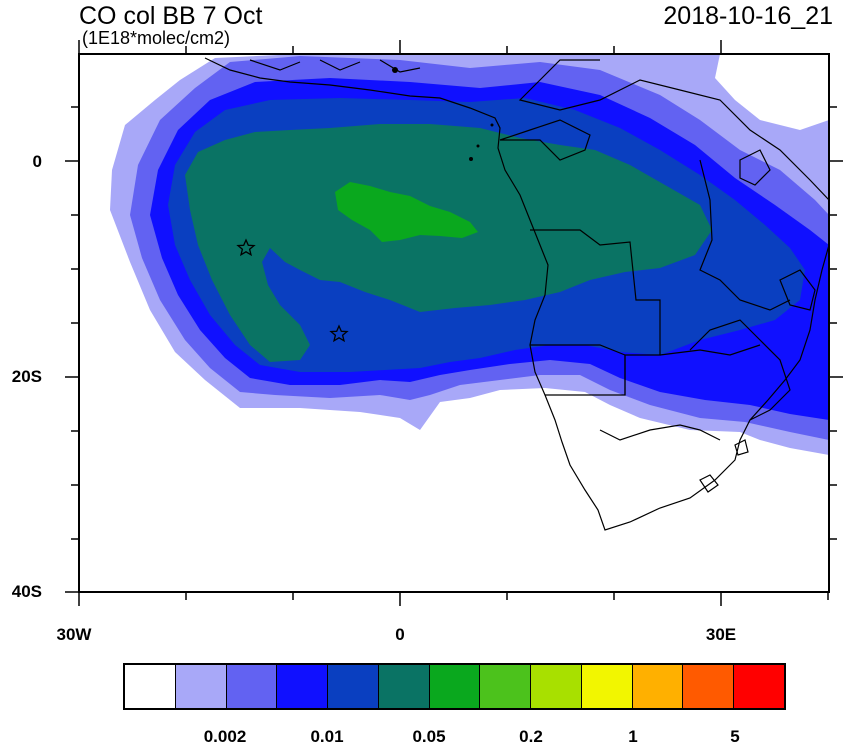  What do you see at coordinates (26, 591) in the screenshot?
I see `lat-label-40s: 40S` at bounding box center [26, 591].